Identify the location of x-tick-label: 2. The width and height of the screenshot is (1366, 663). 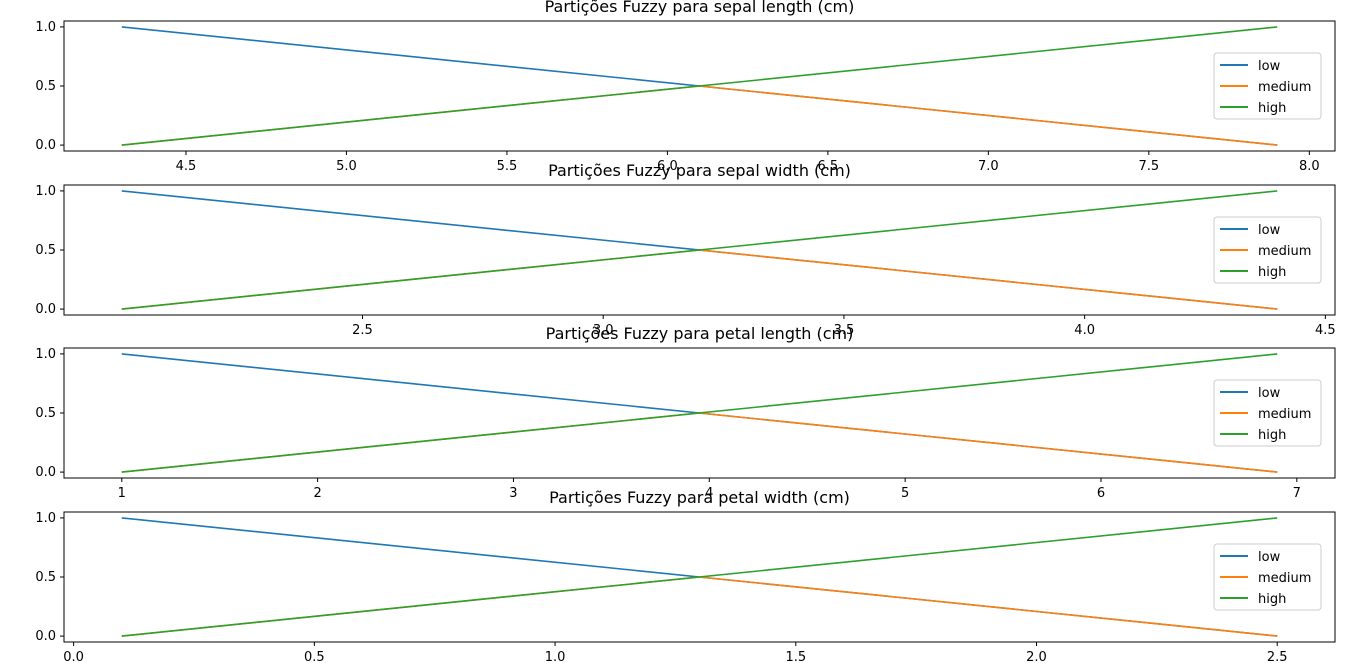
(317, 493).